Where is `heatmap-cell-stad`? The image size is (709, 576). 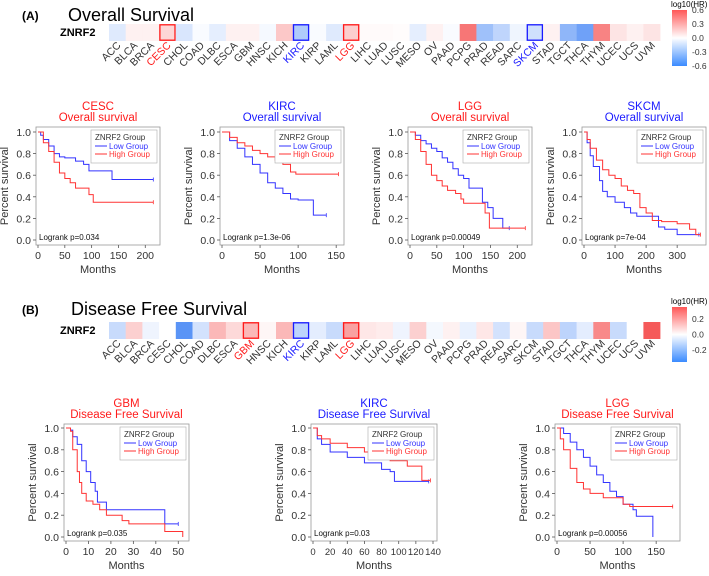 heatmap-cell-stad is located at coordinates (552, 330).